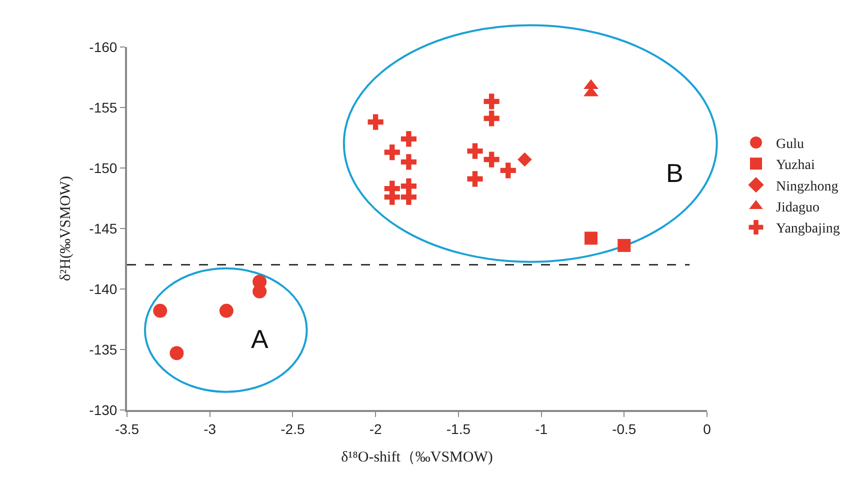 This screenshot has width=857, height=494. What do you see at coordinates (798, 208) in the screenshot?
I see `legend-label: Jidaguo` at bounding box center [798, 208].